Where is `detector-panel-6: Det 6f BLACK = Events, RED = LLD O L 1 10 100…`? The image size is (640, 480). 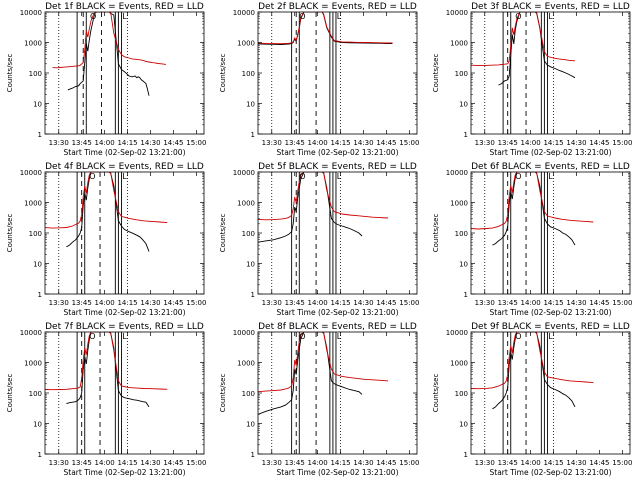
detector-panel-6: Det 6f BLACK = Events, RED = LLD O L 1 10 100… is located at coordinates (532, 240).